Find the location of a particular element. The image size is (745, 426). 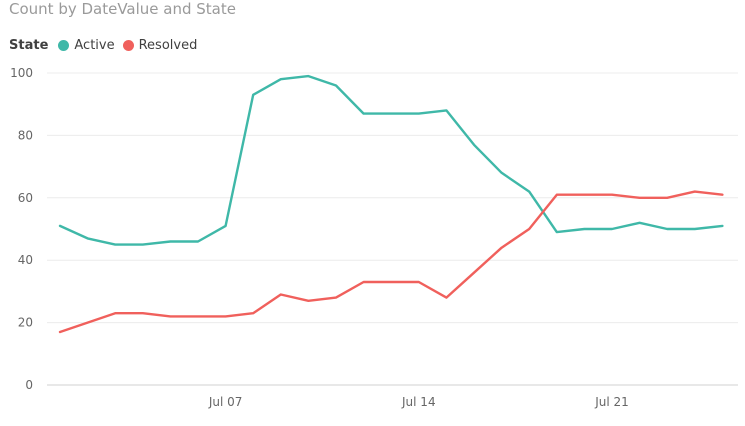

y-tick-label-80: 80 is located at coordinates (25, 135).